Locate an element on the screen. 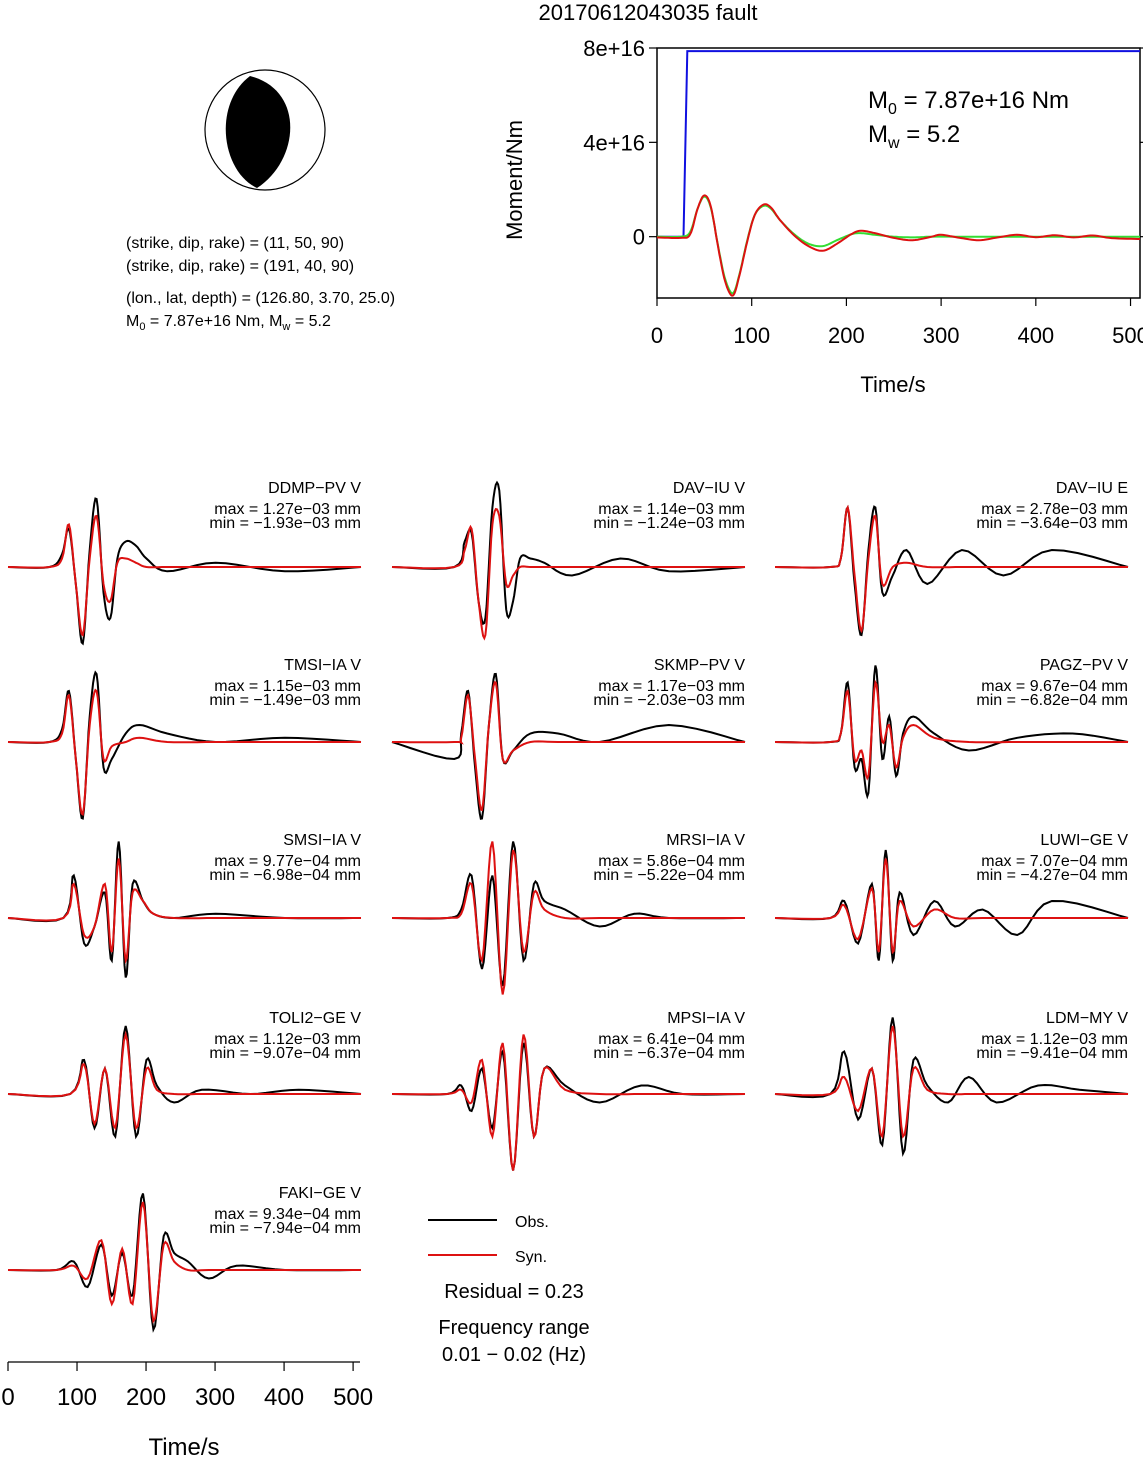  station-max: max = 5.86e−04 mm is located at coordinates (671, 861).